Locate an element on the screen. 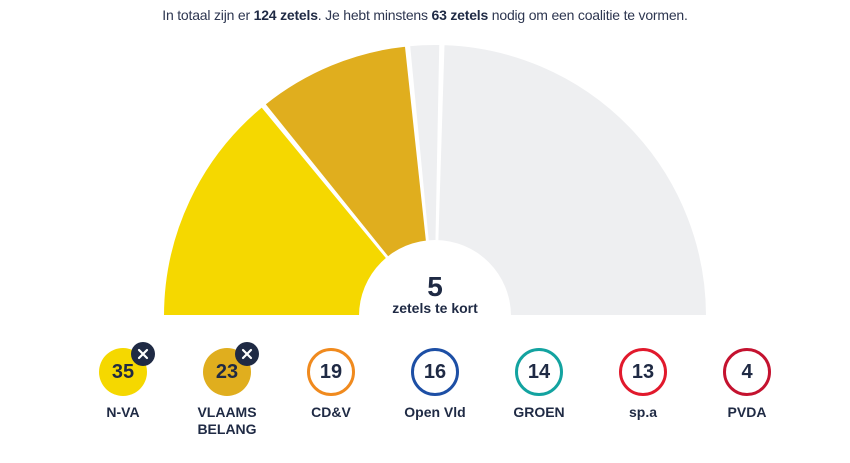 Image resolution: width=850 pixels, height=463 pixels. intro-total-seats: 124 zetels is located at coordinates (285, 15).